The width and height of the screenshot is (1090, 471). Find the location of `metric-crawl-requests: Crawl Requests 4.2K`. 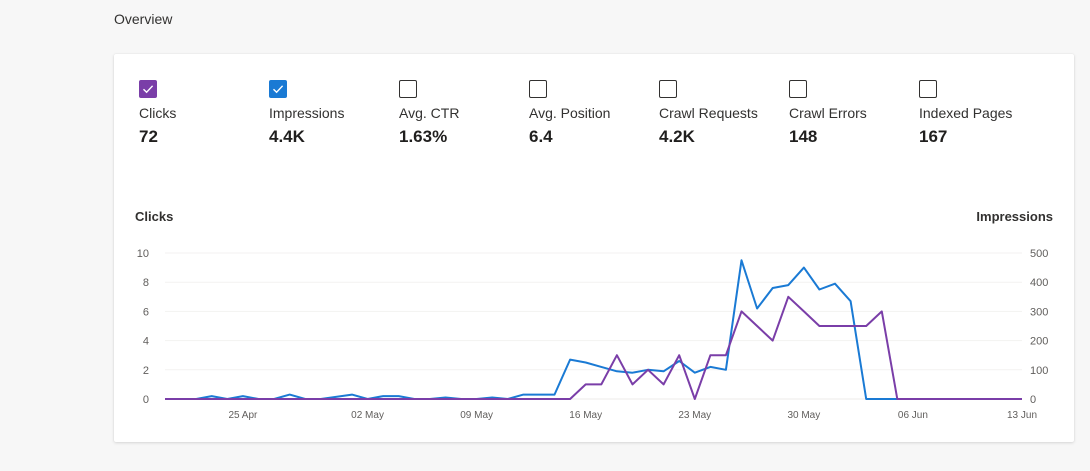

metric-crawl-requests: Crawl Requests 4.2K is located at coordinates (721, 113).